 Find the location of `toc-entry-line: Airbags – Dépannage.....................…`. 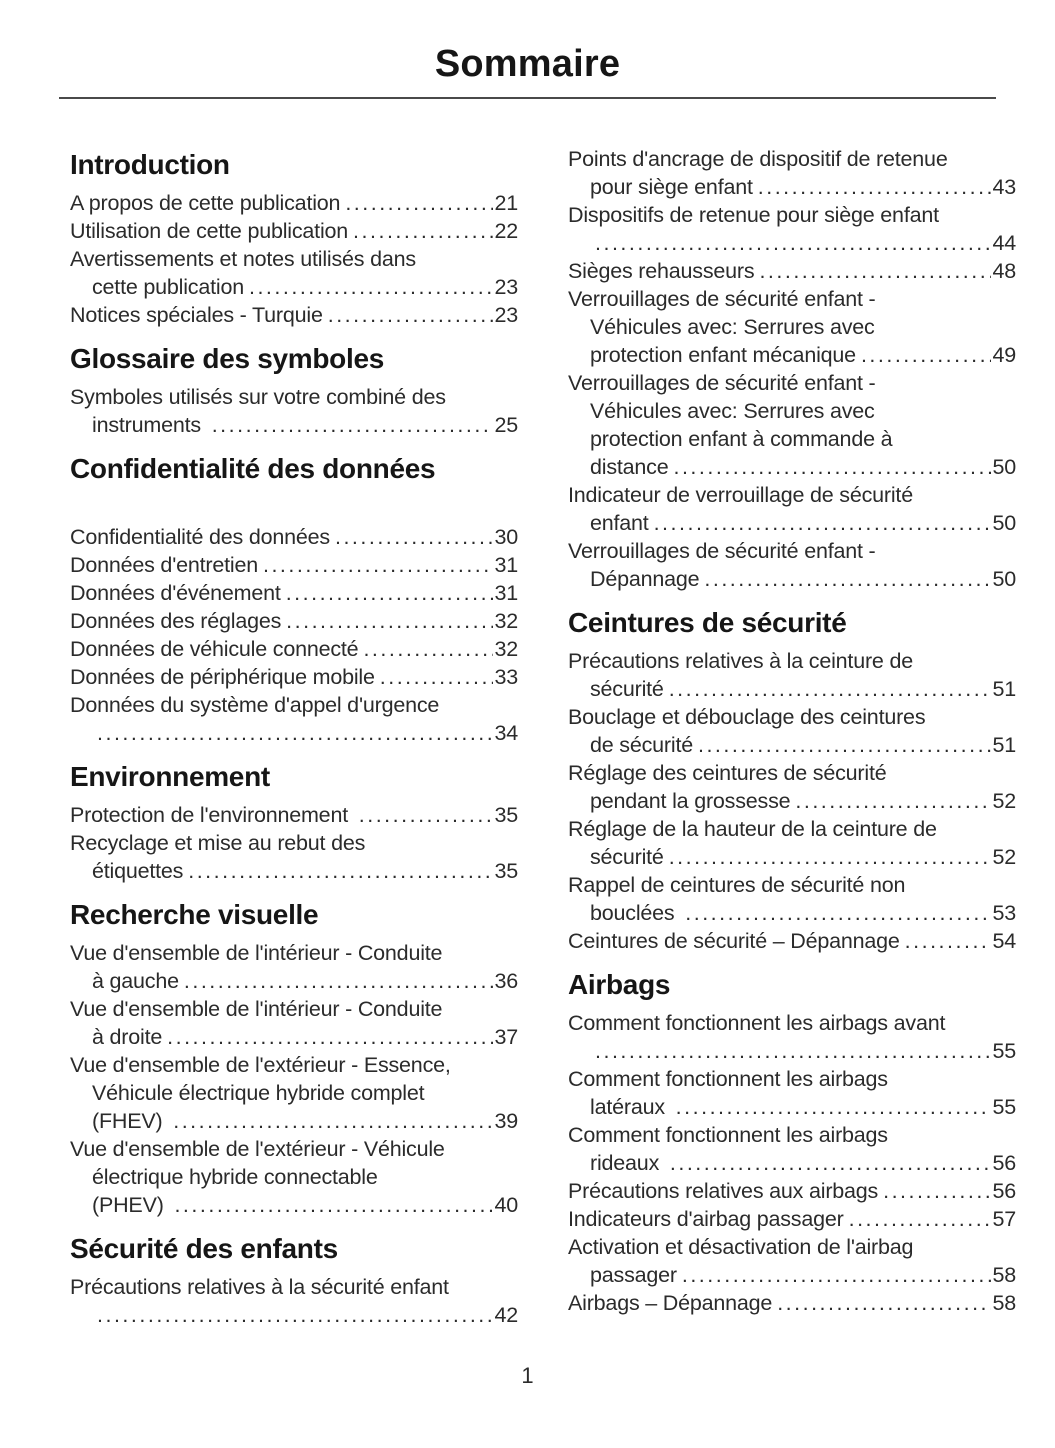

toc-entry-line: Airbags – Dépannage.....................… is located at coordinates (792, 1303).